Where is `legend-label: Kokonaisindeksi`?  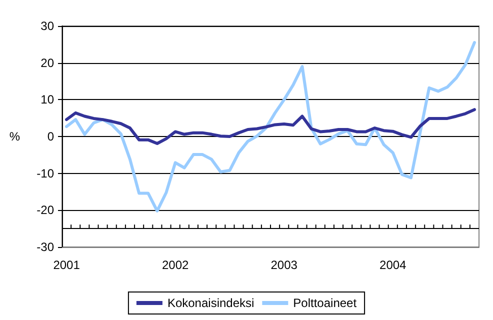
legend-label: Kokonaisindeksi is located at coordinates (210, 303).